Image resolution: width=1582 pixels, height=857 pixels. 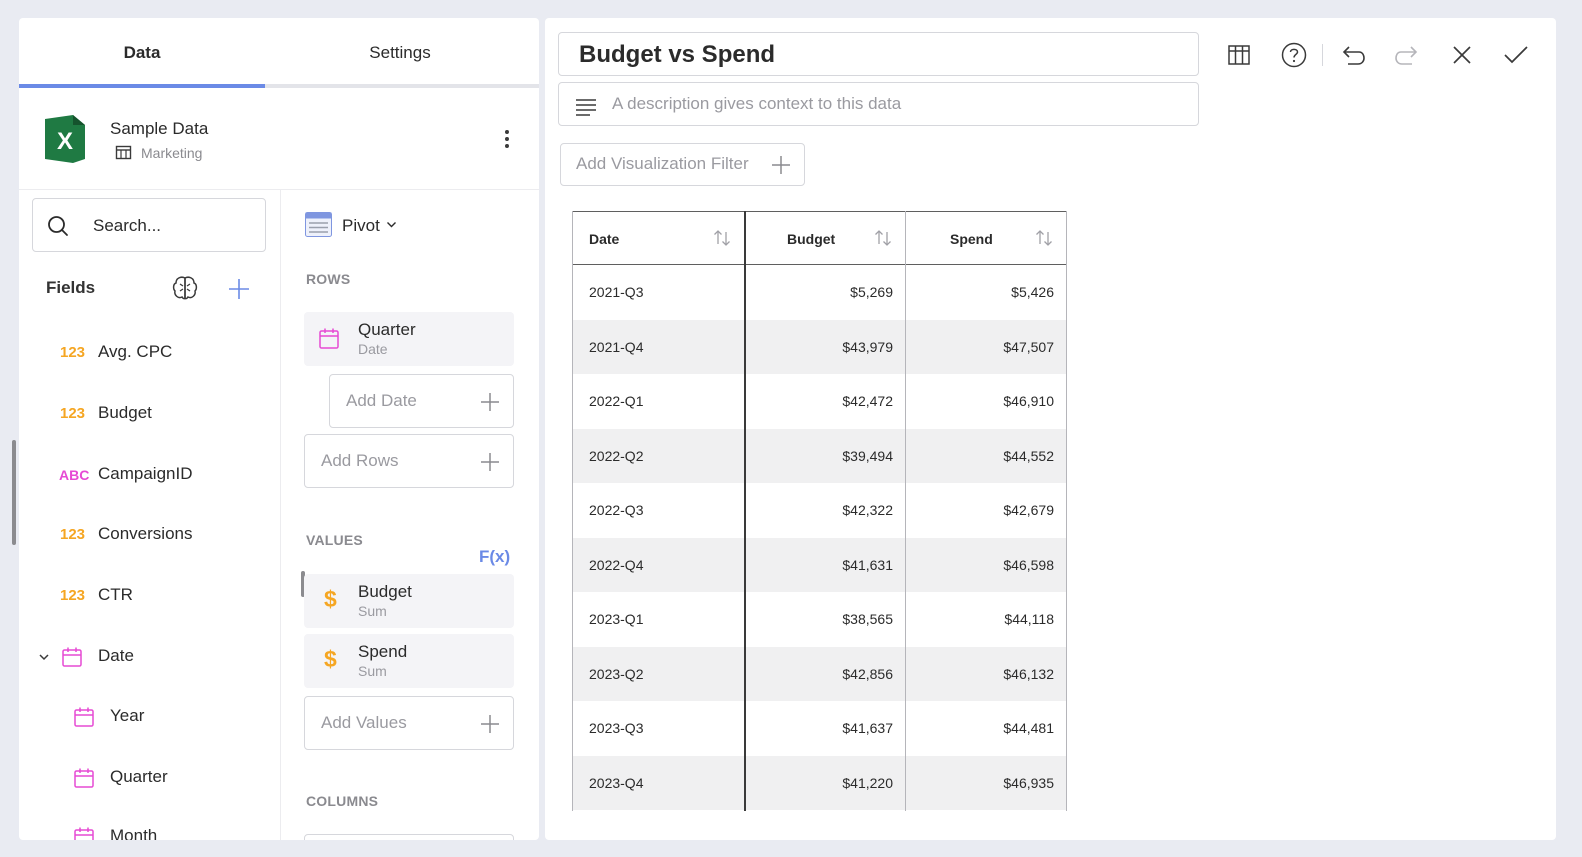 What do you see at coordinates (421, 401) in the screenshot?
I see `add-date-button: Add Date` at bounding box center [421, 401].